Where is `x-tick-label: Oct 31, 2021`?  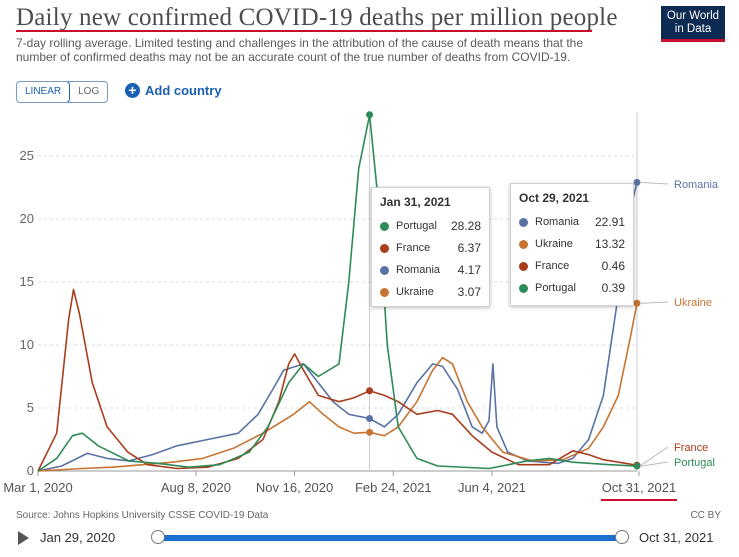
x-tick-label: Oct 31, 2021 is located at coordinates (639, 487).